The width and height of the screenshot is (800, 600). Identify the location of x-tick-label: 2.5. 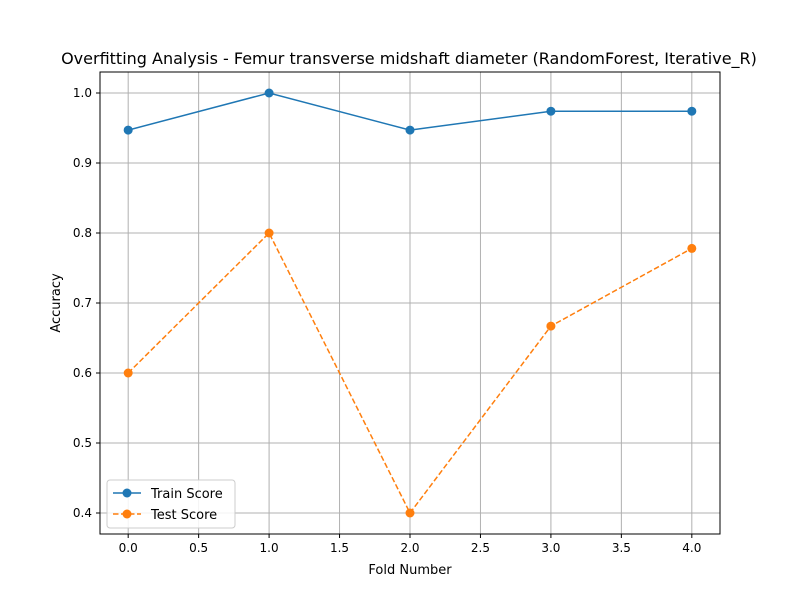
(480, 548).